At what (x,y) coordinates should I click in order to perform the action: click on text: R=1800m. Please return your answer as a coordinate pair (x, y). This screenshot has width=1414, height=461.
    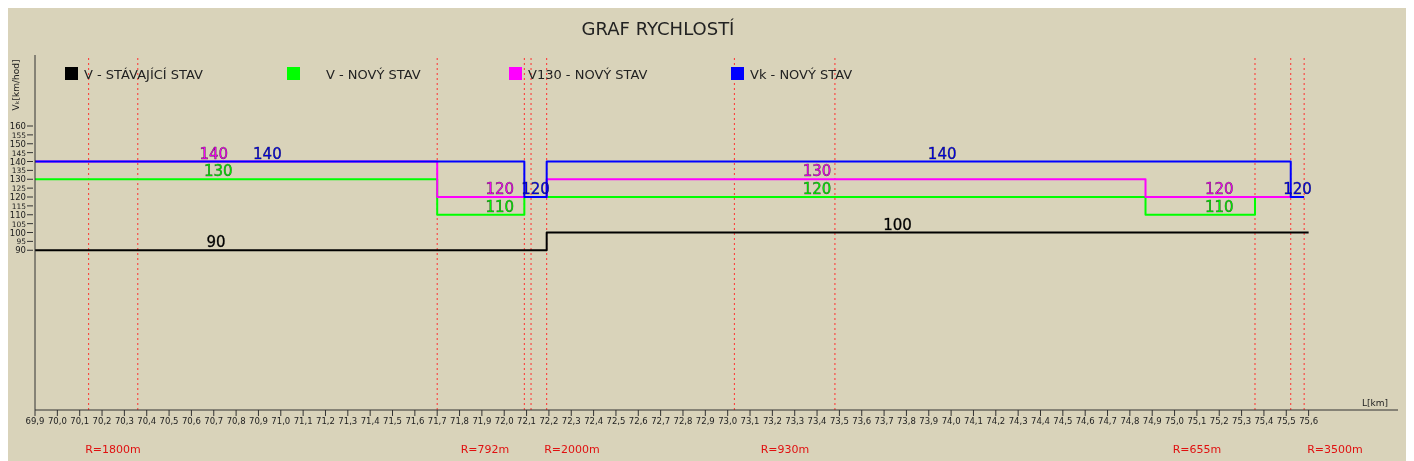
    Looking at the image, I should click on (113, 449).